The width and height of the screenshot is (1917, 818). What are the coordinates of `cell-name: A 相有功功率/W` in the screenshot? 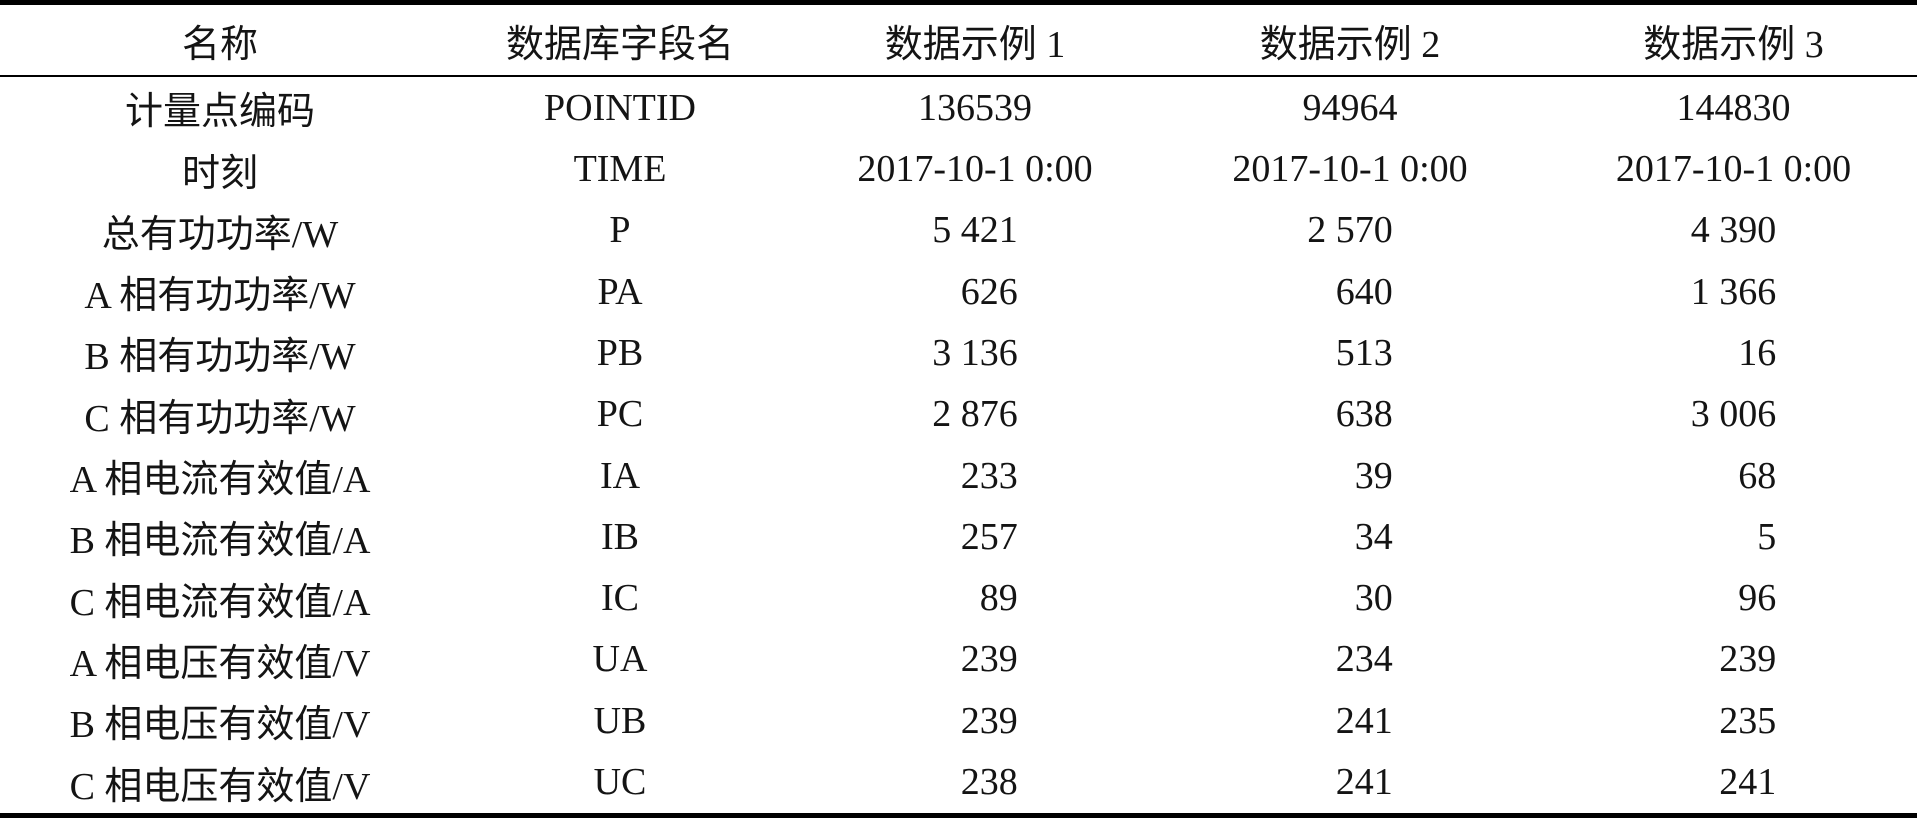 It's located at (220, 296).